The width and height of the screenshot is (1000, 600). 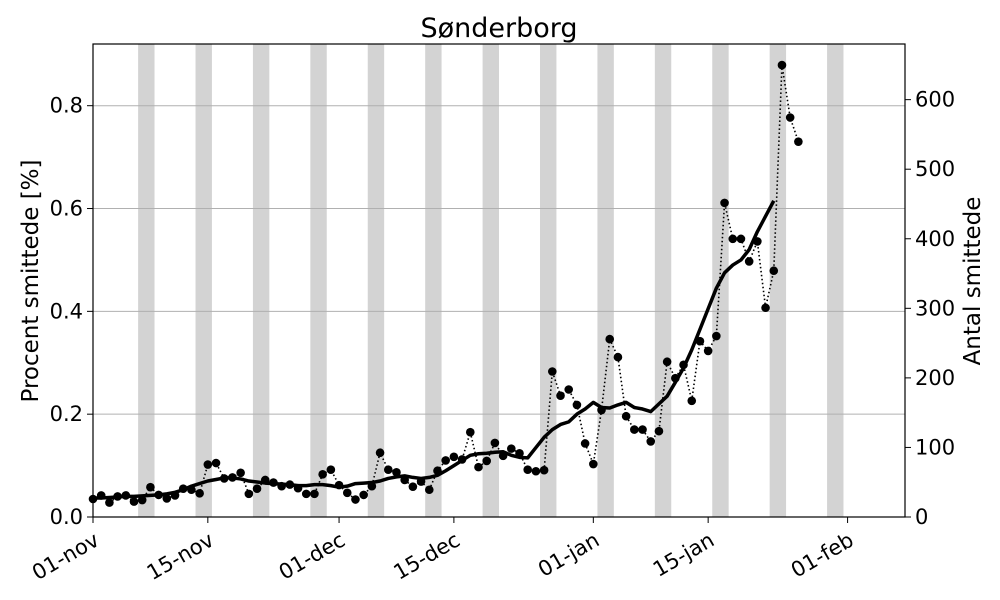 I want to click on y2-tick-label: 200, so click(x=935, y=378).